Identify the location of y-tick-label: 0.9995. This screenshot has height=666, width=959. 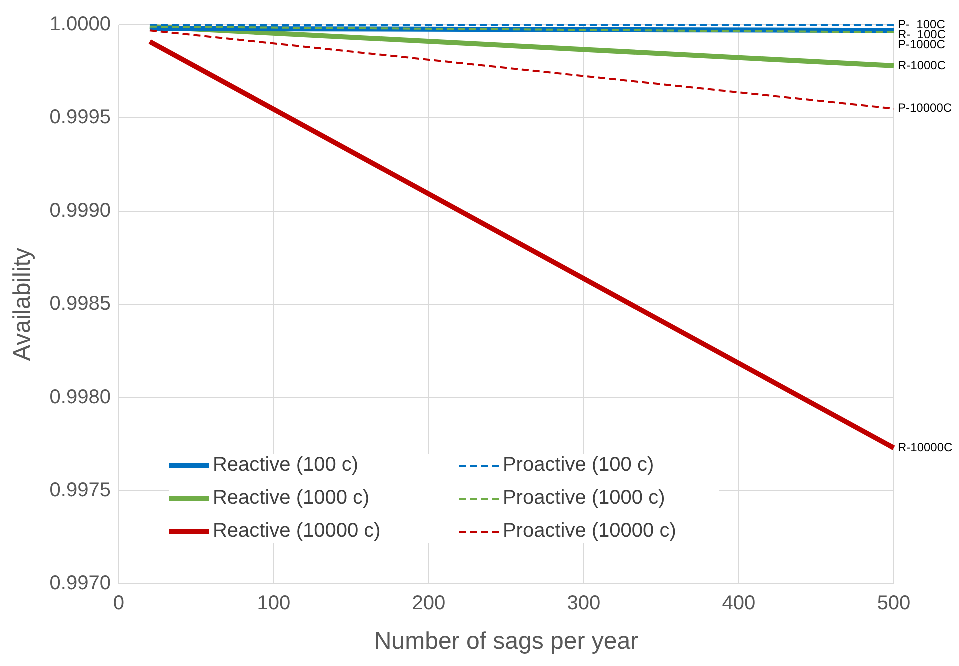
(80, 117).